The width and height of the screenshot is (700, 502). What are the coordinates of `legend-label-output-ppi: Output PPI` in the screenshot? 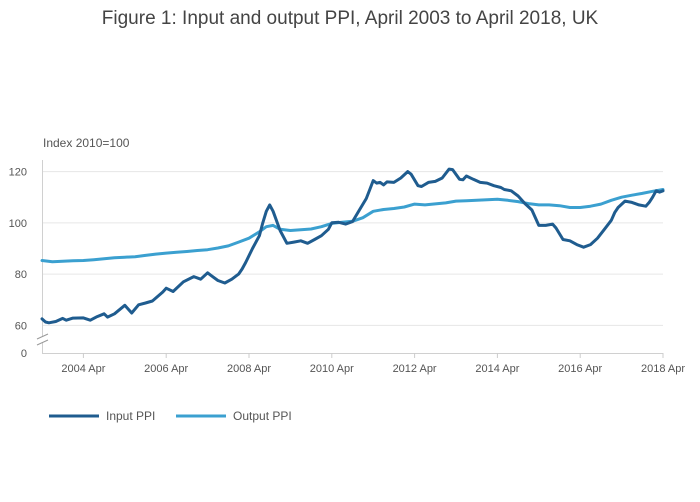 It's located at (262, 416).